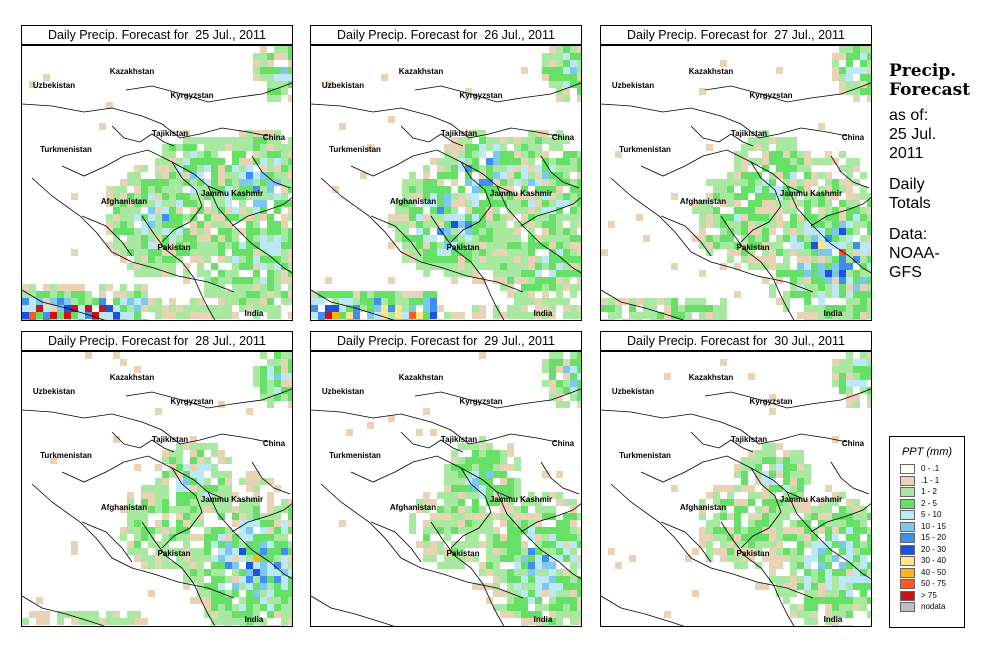 This screenshot has width=983, height=649. I want to click on country-label-kazakhstan: Kazakhstan, so click(421, 71).